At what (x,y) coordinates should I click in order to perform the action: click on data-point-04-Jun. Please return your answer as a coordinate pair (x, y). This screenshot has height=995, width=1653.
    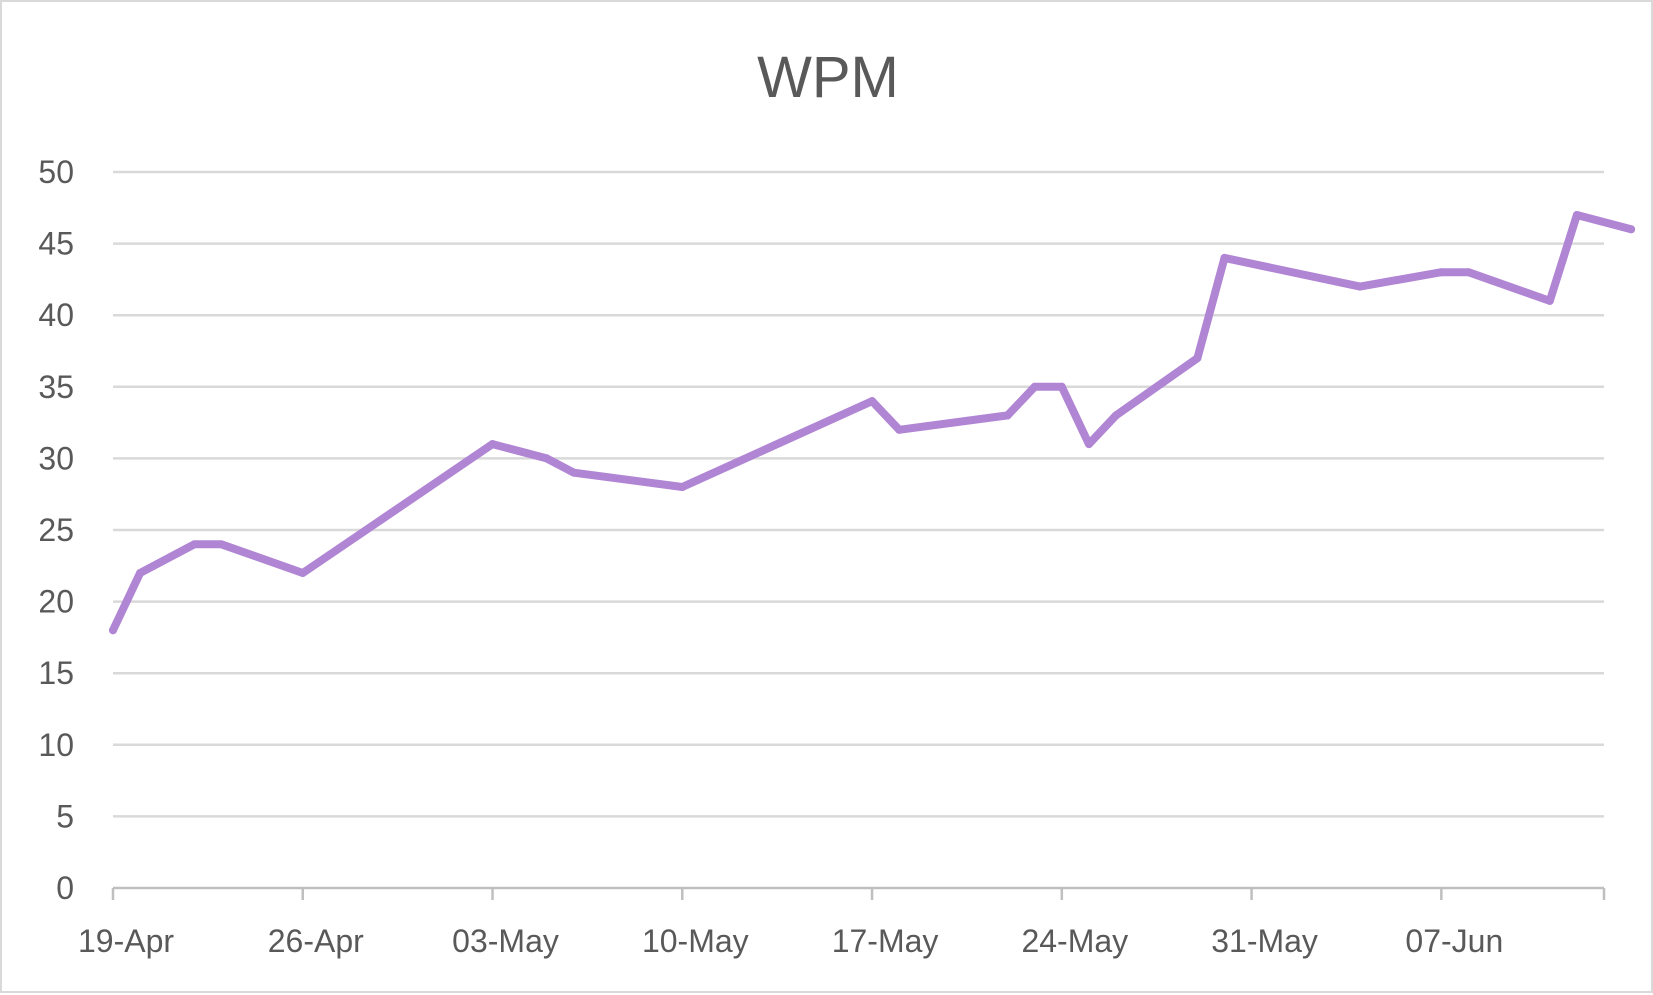
    Looking at the image, I should click on (1360, 286).